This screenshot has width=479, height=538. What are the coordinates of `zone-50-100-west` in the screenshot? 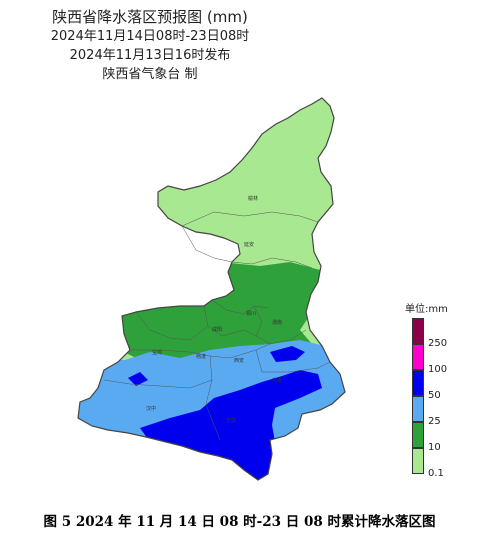 It's located at (138, 379).